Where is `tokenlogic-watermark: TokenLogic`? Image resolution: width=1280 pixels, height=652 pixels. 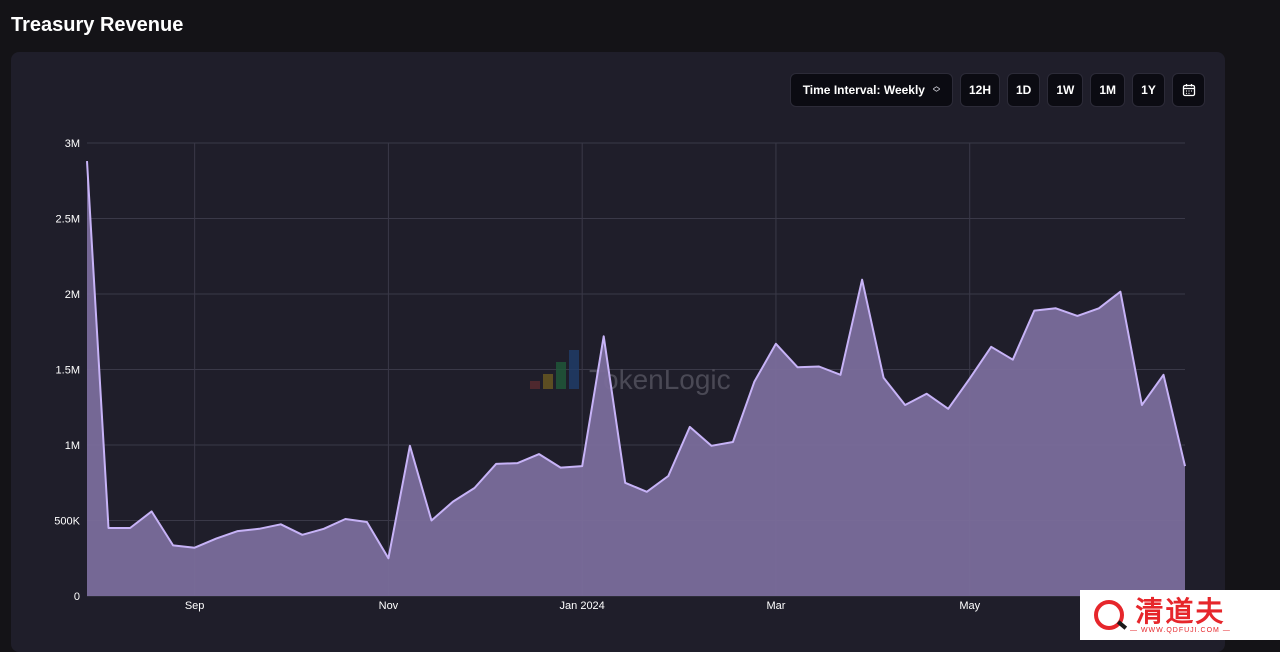
tokenlogic-watermark: TokenLogic is located at coordinates (630, 372).